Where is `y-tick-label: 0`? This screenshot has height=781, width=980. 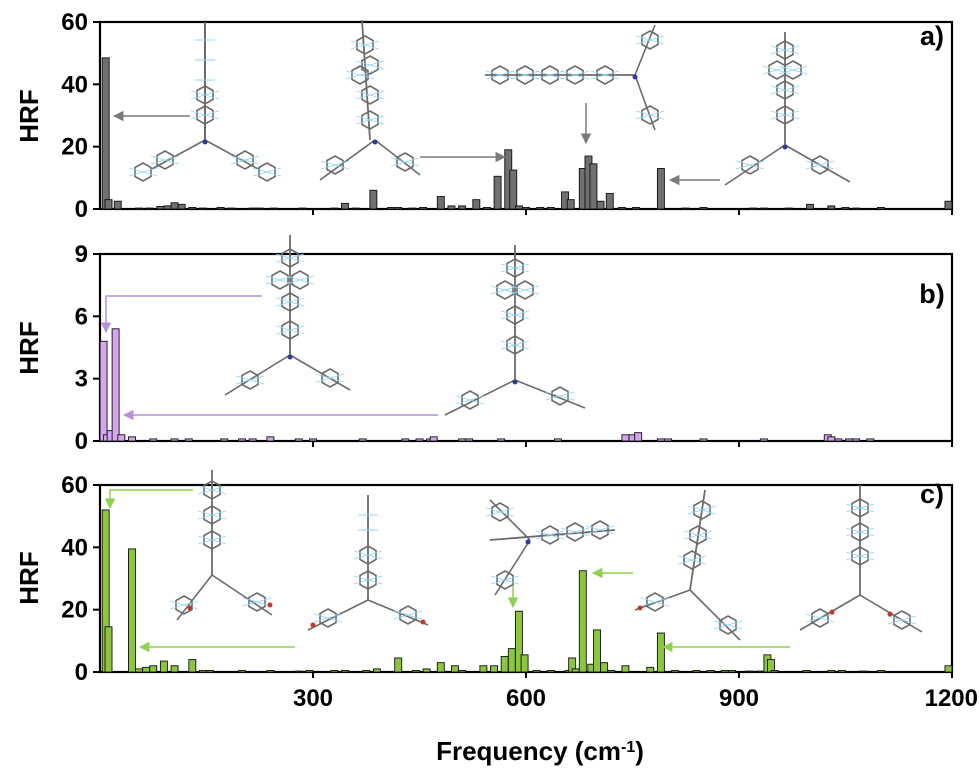 y-tick-label: 0 is located at coordinates (81, 441).